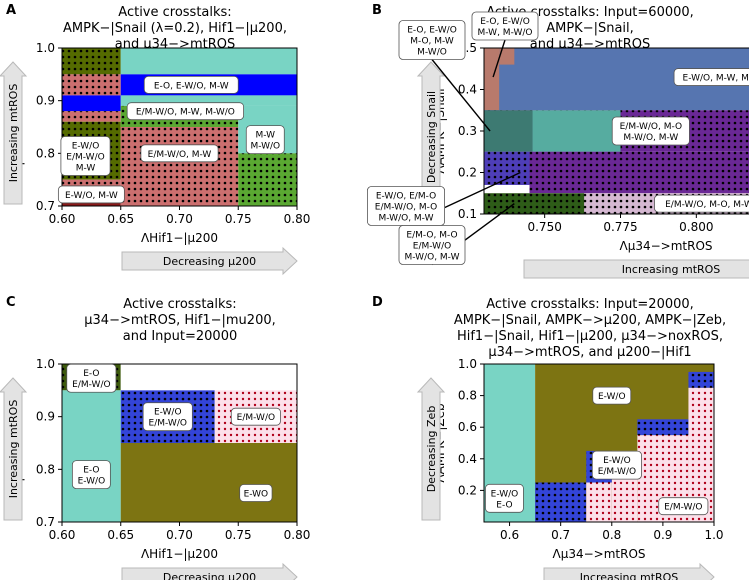 This screenshot has width=749, height=580. I want to click on y-arrow-label: Decreasing Zeb, so click(431, 449).